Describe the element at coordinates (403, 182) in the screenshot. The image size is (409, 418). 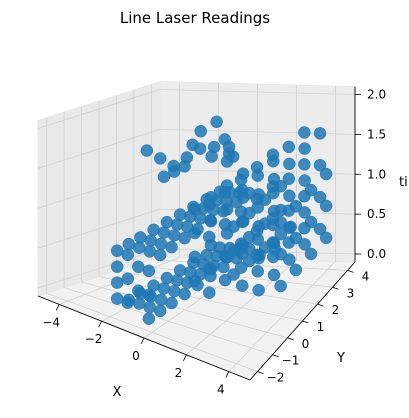
I see `z-axis-label: ti` at that location.